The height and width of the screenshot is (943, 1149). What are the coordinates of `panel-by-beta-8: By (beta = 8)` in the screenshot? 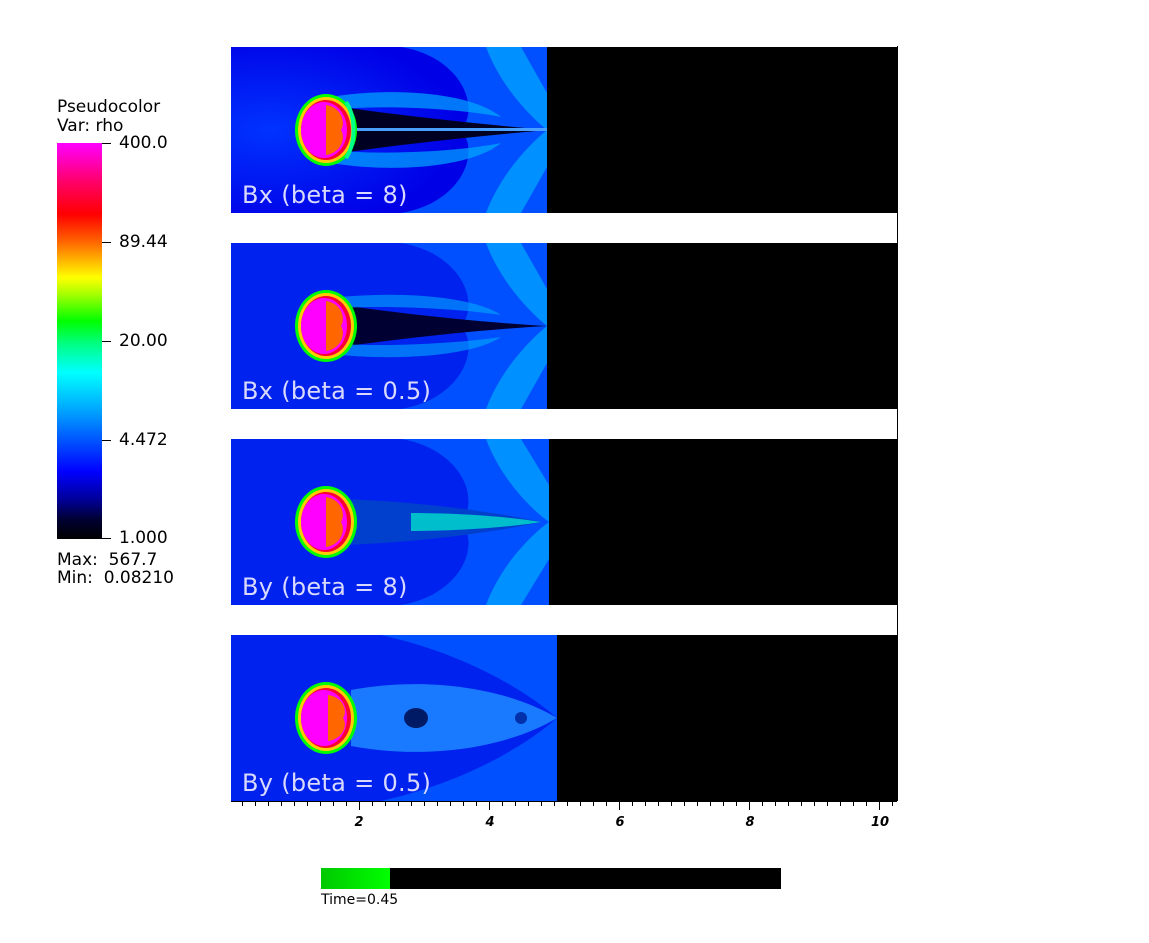 It's located at (564, 522).